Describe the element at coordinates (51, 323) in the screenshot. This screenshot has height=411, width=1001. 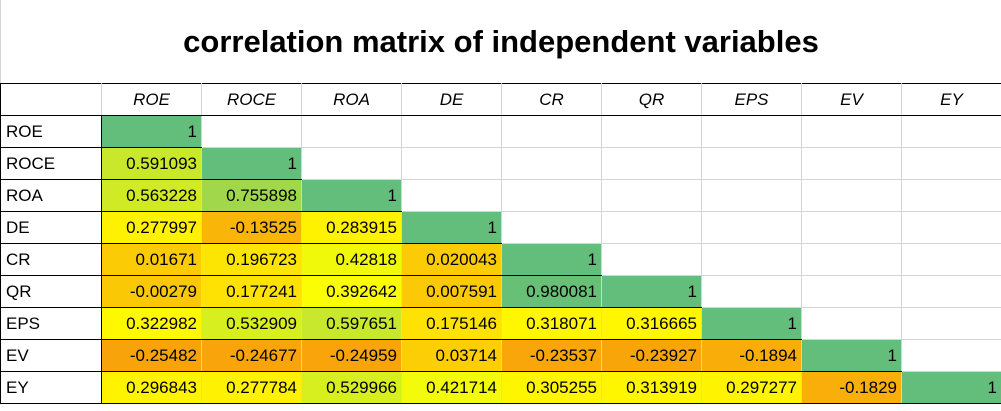
I see `row-label: EPS` at that location.